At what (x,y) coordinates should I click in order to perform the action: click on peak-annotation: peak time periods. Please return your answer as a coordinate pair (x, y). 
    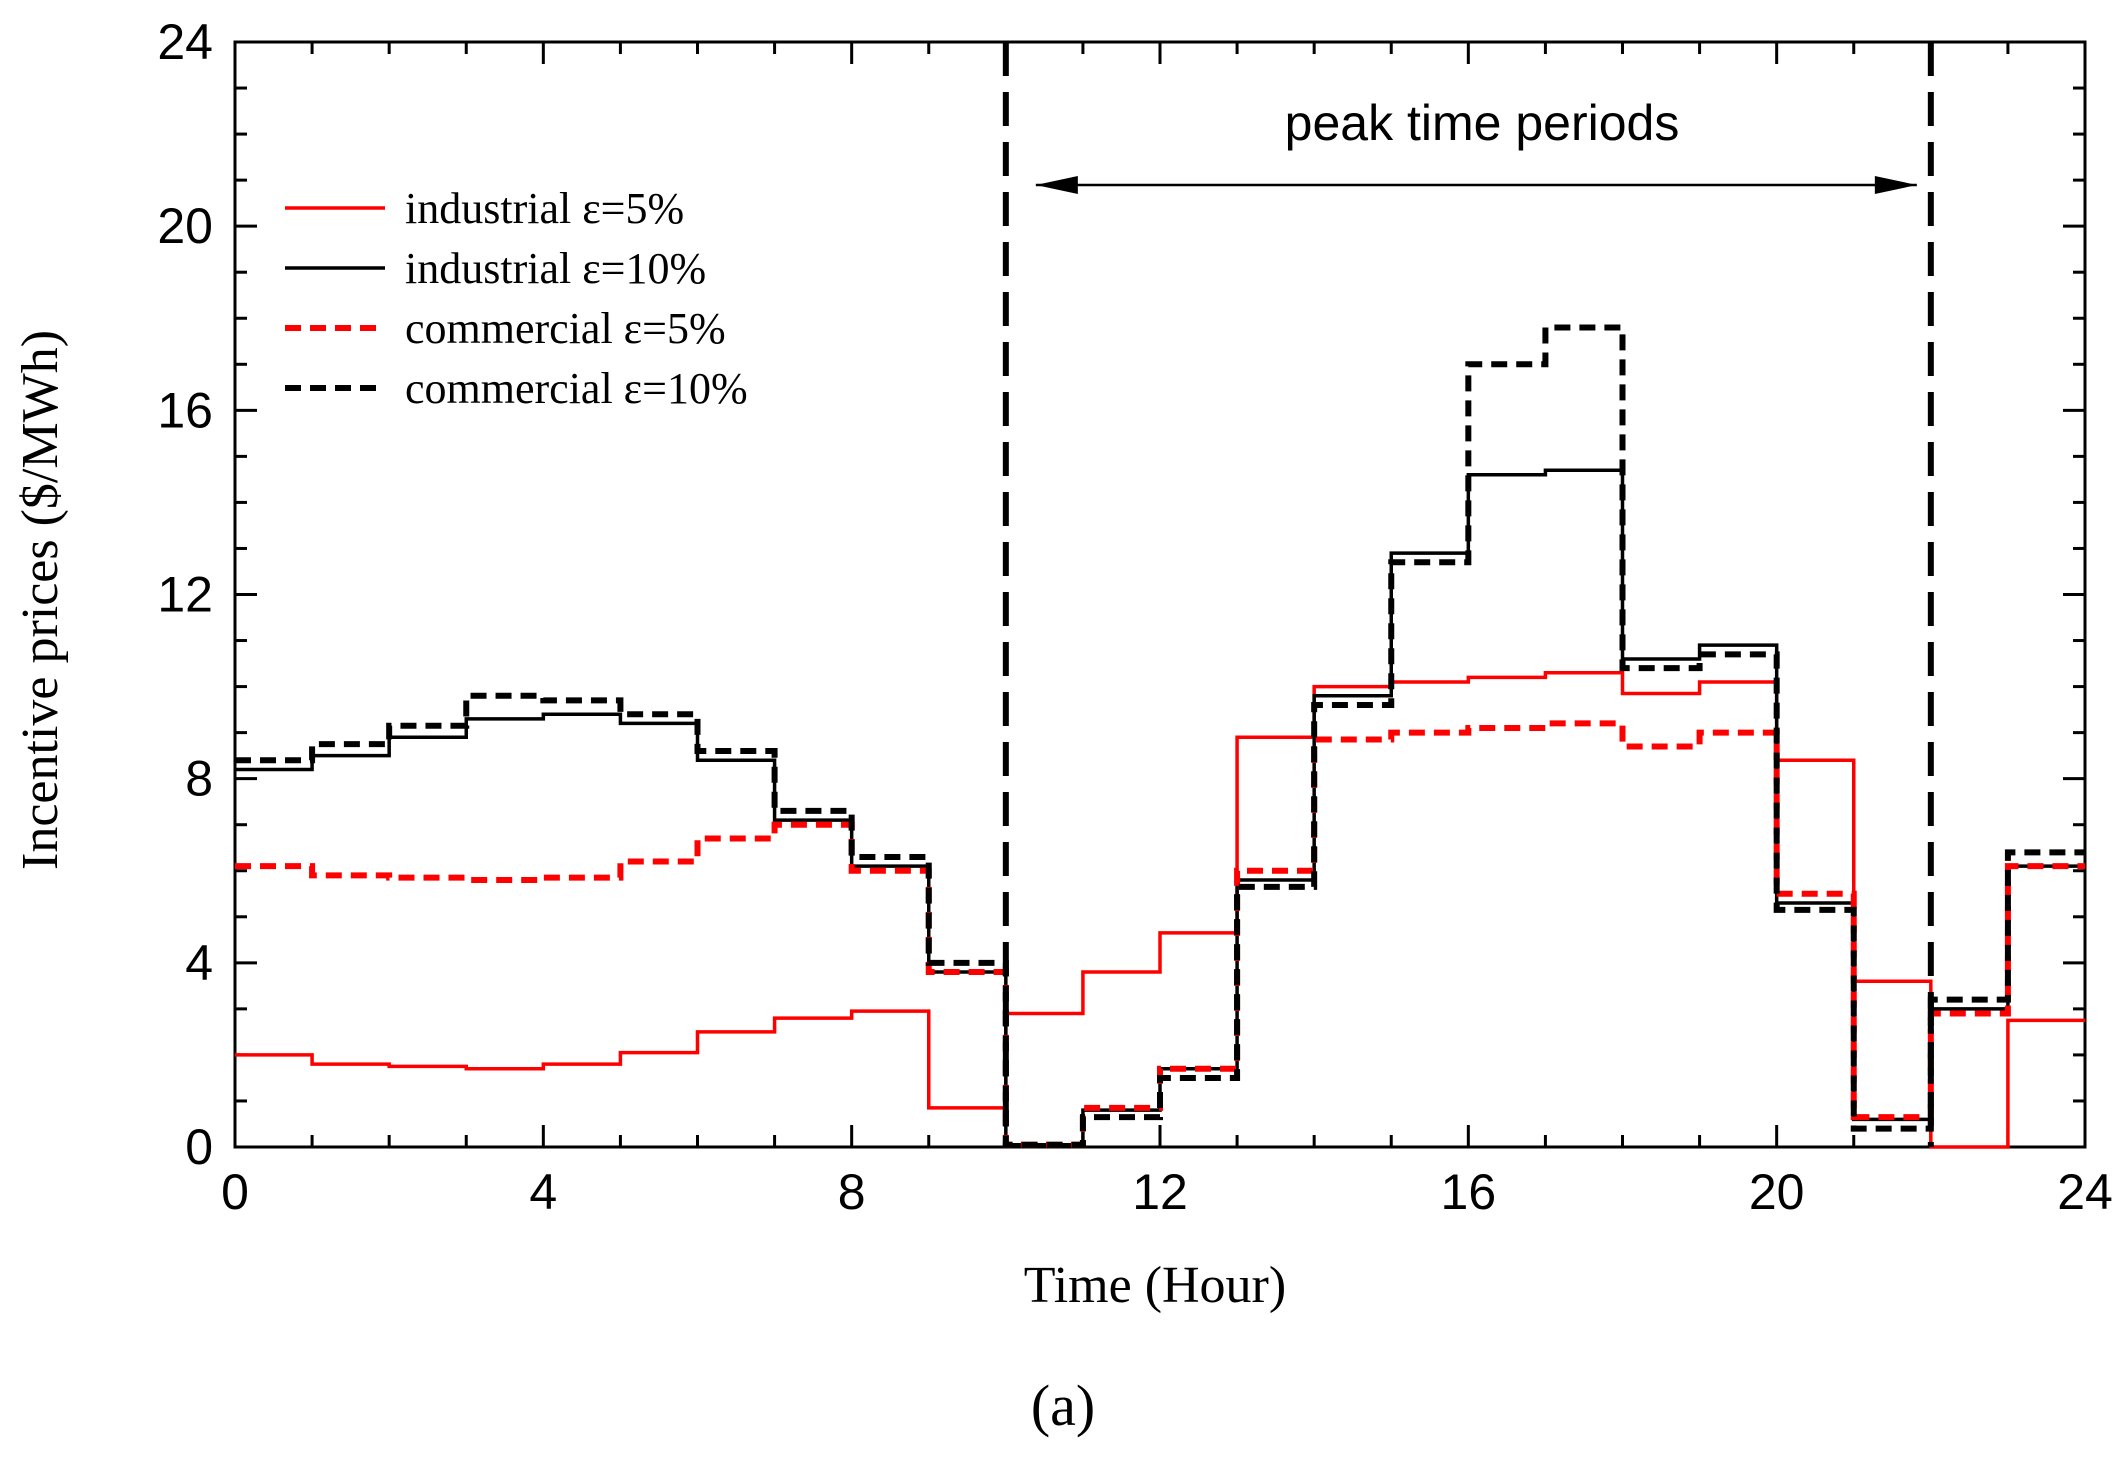
    Looking at the image, I should click on (1482, 123).